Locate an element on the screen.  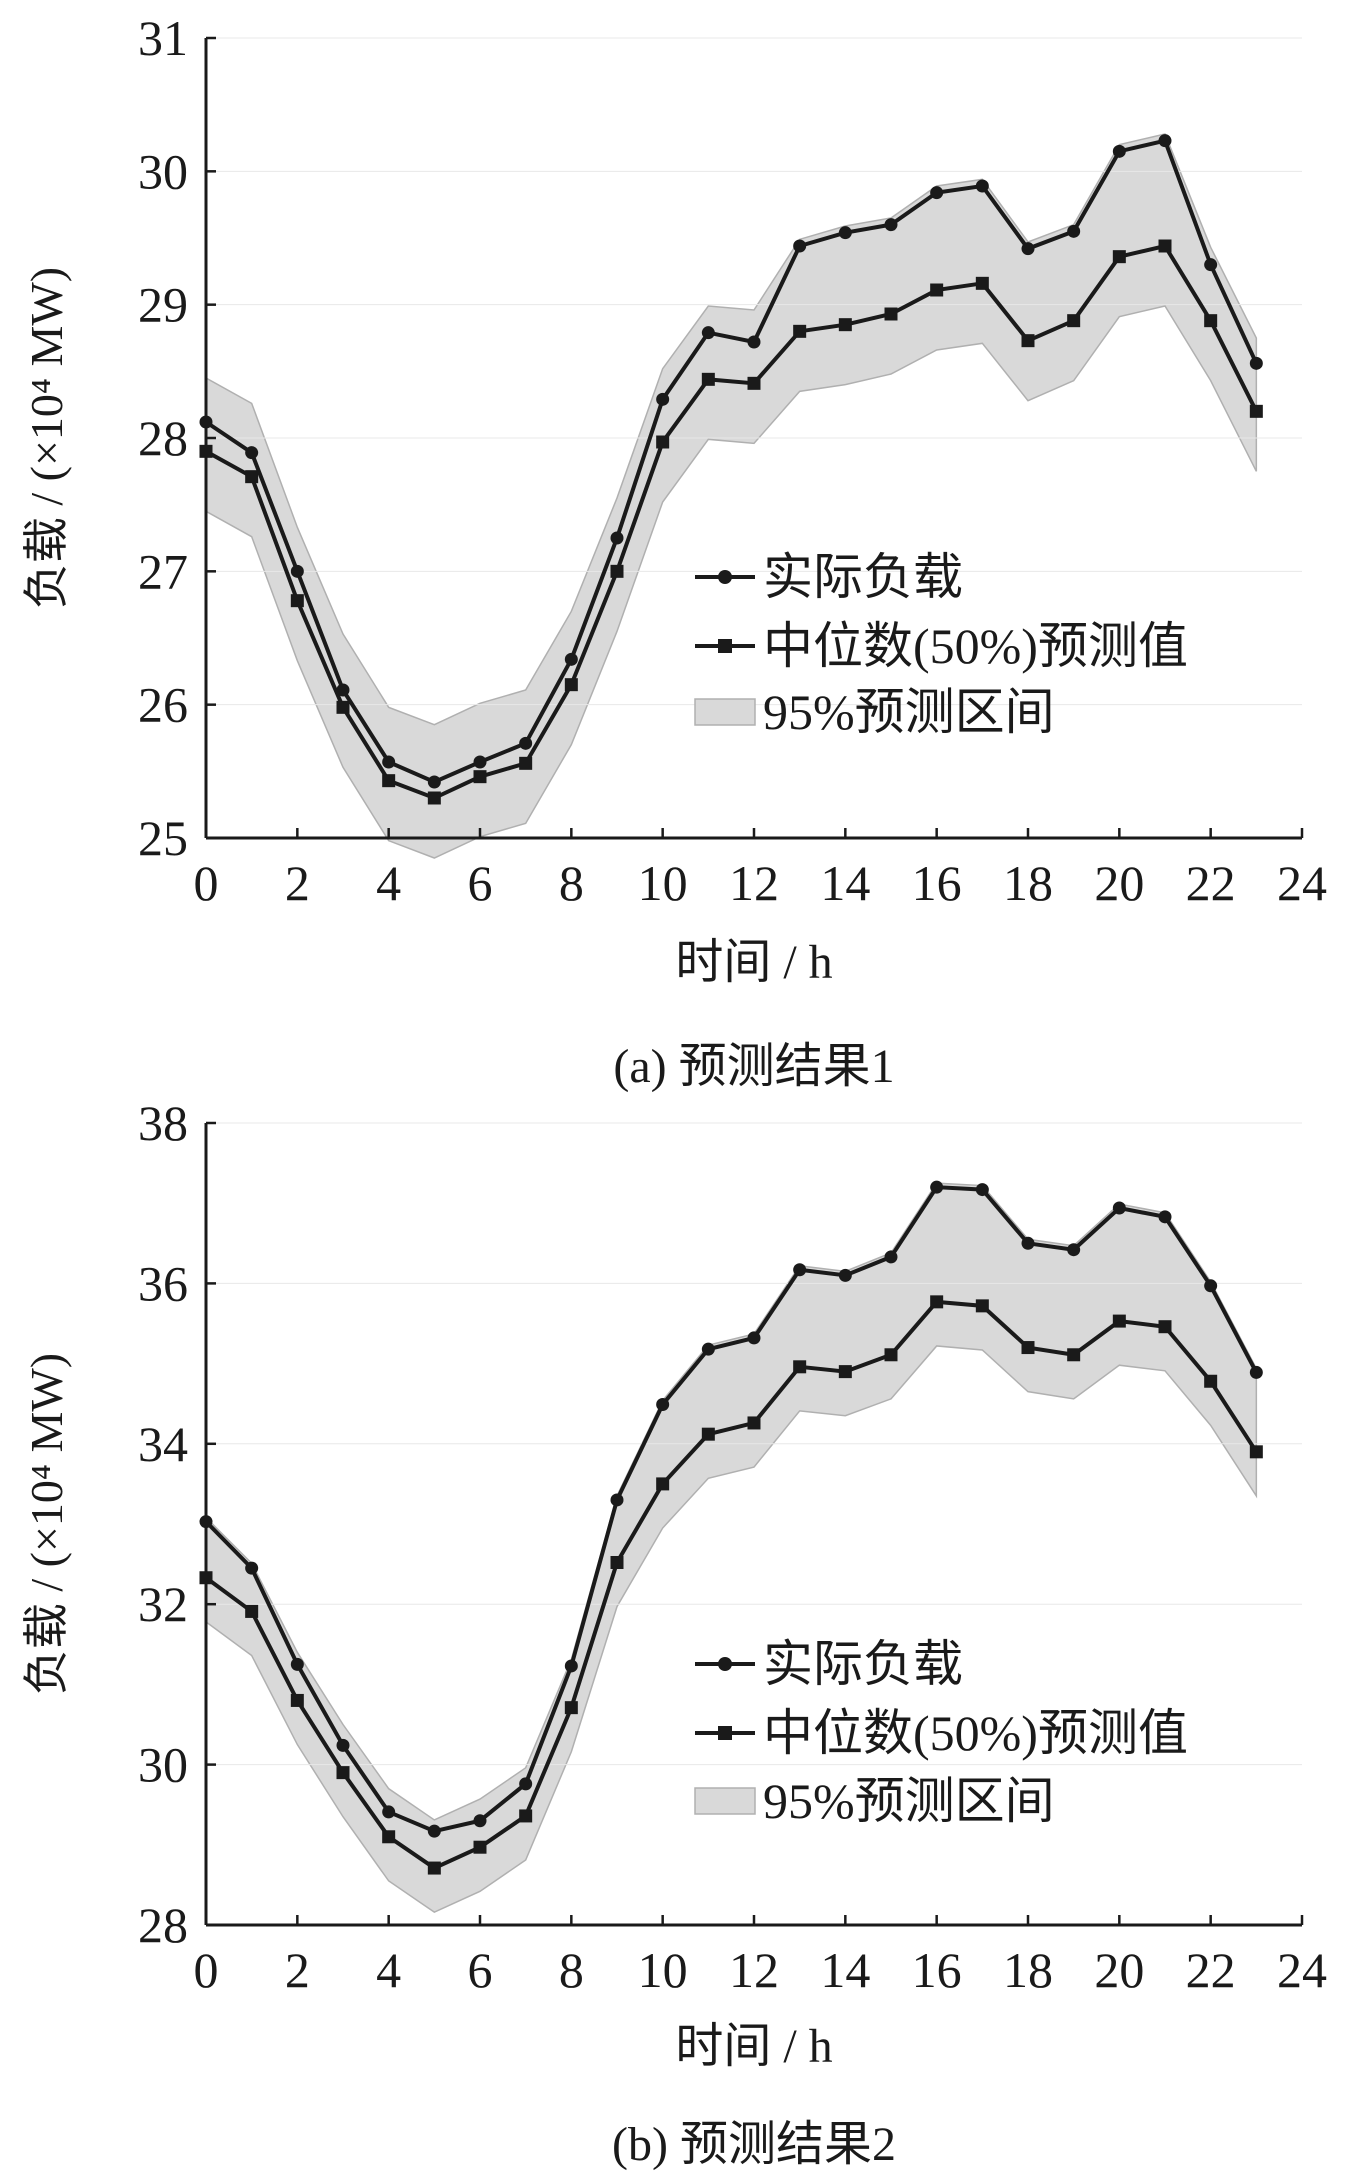
legend-band-swatch is located at coordinates (725, 712).